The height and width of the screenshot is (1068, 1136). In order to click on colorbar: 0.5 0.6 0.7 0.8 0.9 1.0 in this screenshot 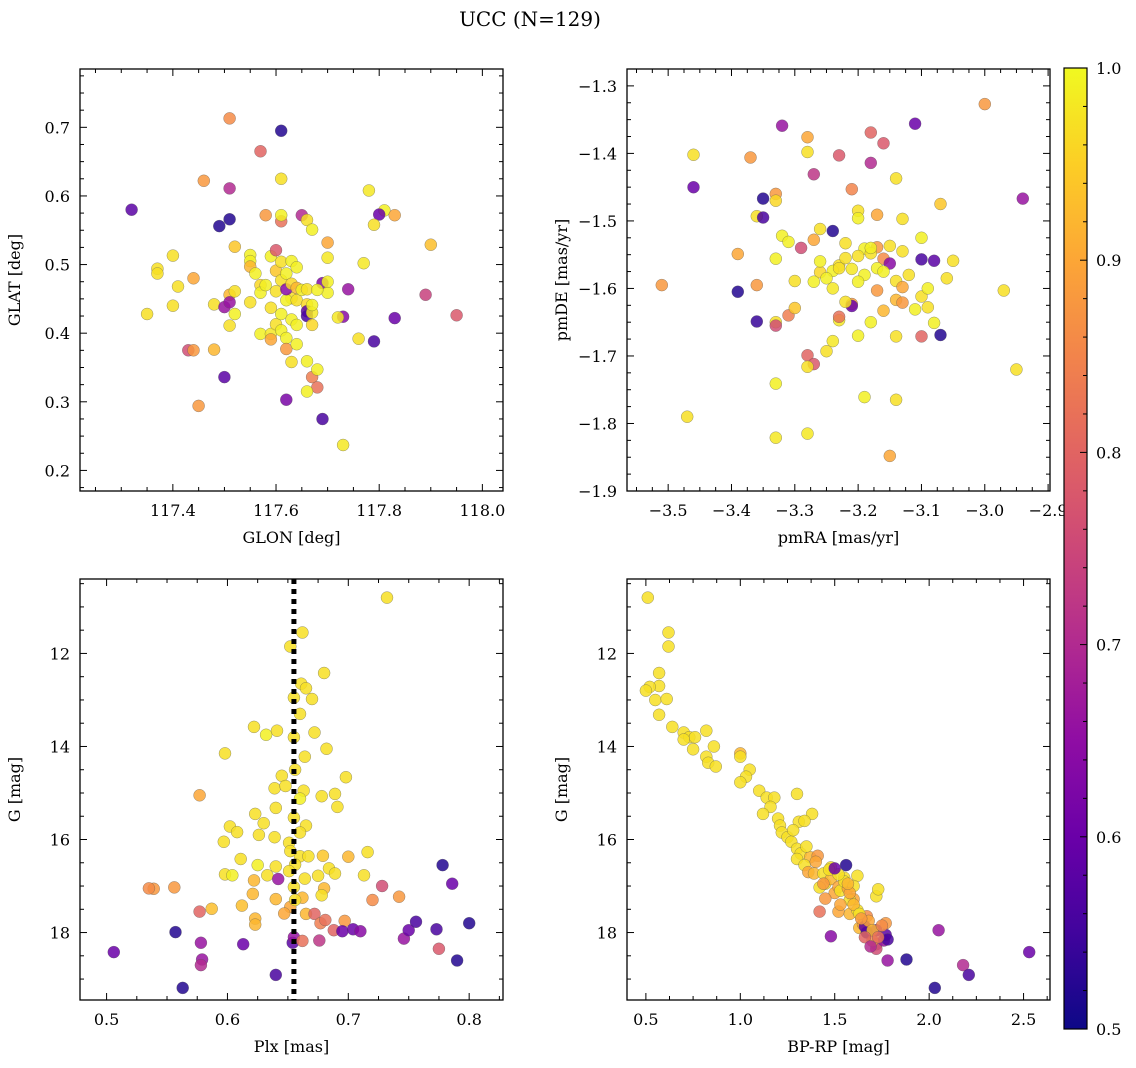, I will do `click(1092, 549)`.